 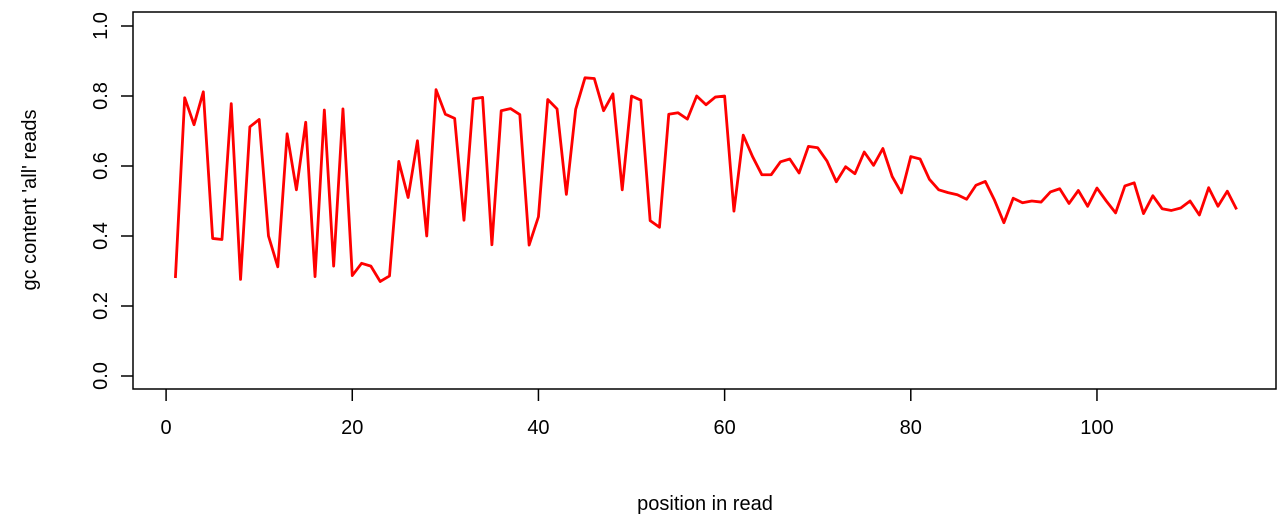 I want to click on x-tick-label: 40, so click(x=538, y=428).